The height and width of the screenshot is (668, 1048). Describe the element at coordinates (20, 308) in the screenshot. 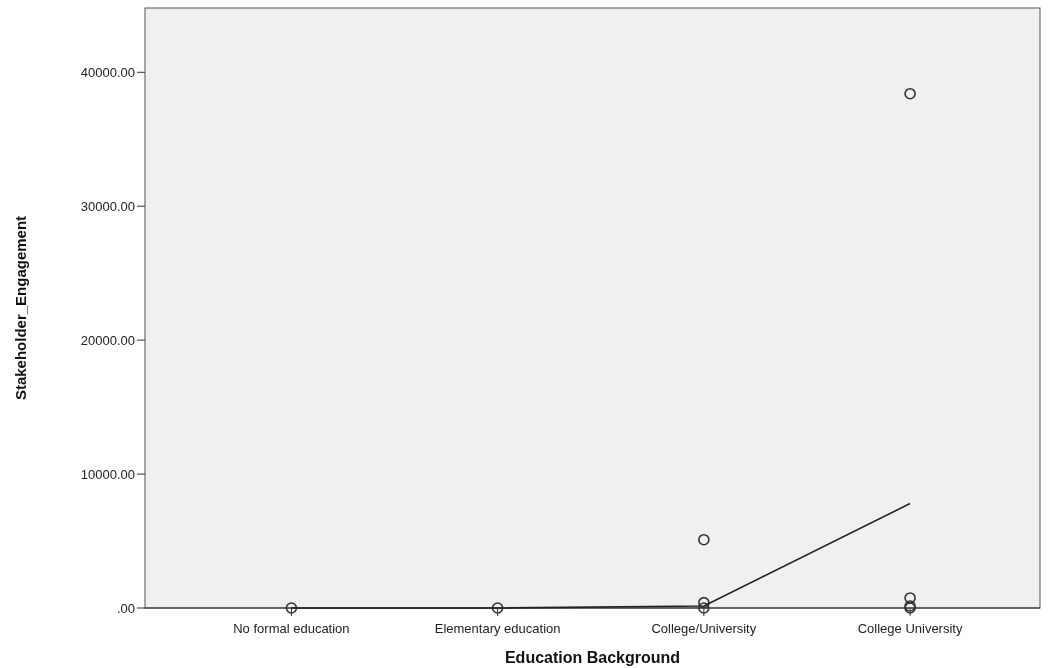

I see `y-axis-title: Stakeholder_Engagement` at that location.